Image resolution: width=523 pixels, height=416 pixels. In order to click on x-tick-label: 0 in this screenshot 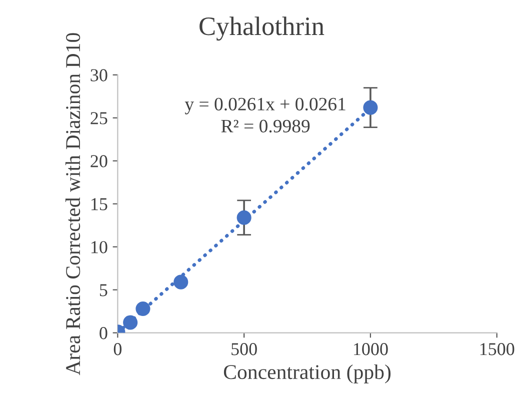, I will do `click(118, 349)`.